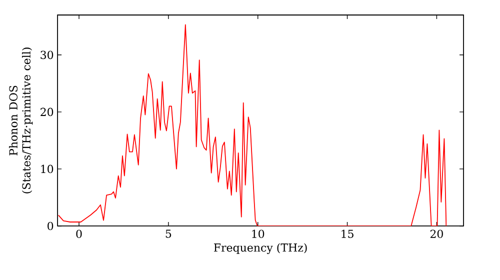 This screenshot has height=280, width=500. I want to click on x-axis-title: Frequency (THz), so click(260, 248).